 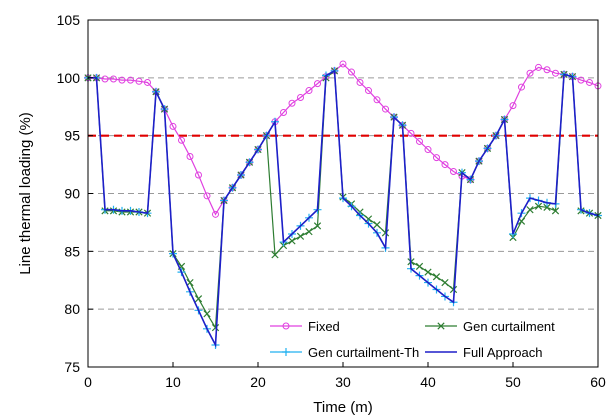 What do you see at coordinates (343, 382) in the screenshot?
I see `x-tick-label: 30` at bounding box center [343, 382].